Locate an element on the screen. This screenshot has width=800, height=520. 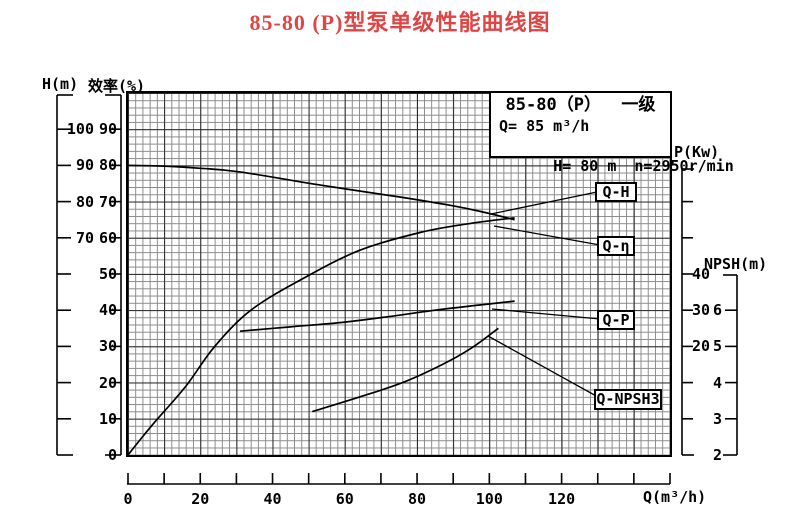
rating-speed: n=2950r/min is located at coordinates (684, 166).